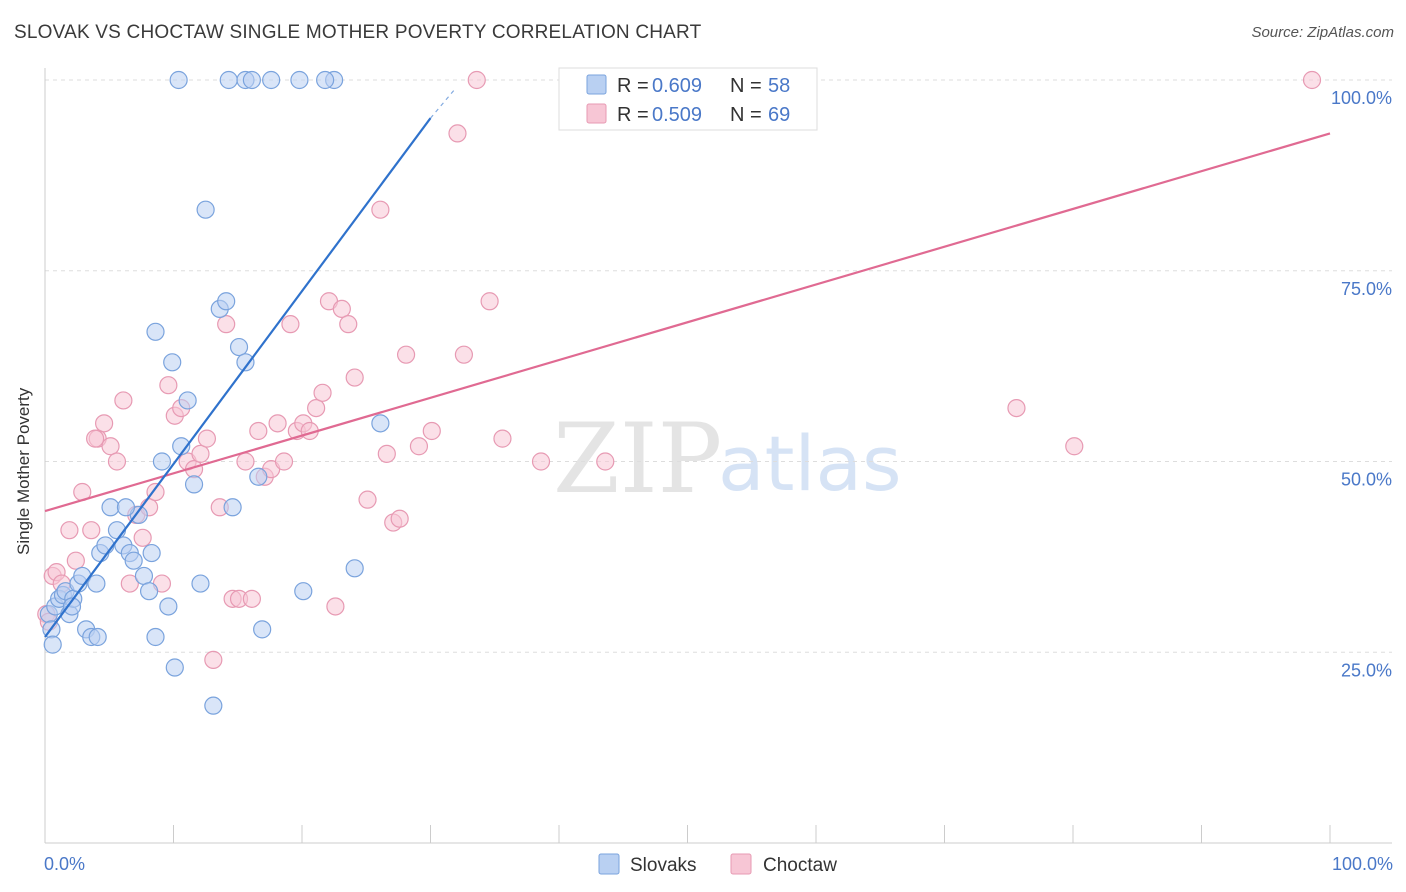 Image resolution: width=1406 pixels, height=892 pixels. I want to click on choctaw-series-swatch, so click(741, 864).